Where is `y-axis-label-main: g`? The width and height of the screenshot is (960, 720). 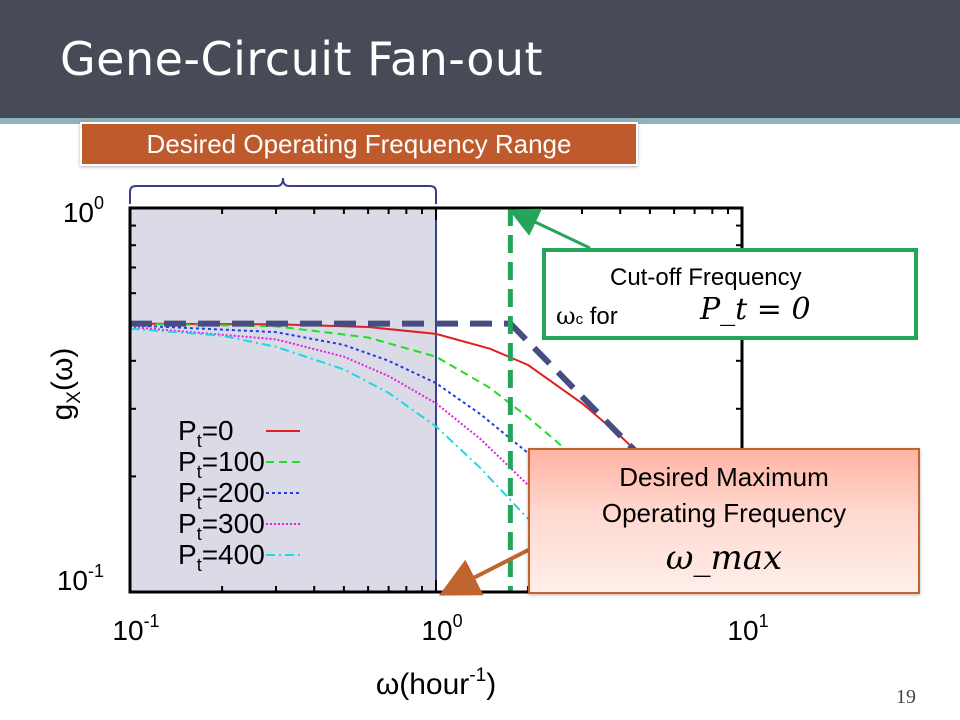 y-axis-label-main: g is located at coordinates (62, 412).